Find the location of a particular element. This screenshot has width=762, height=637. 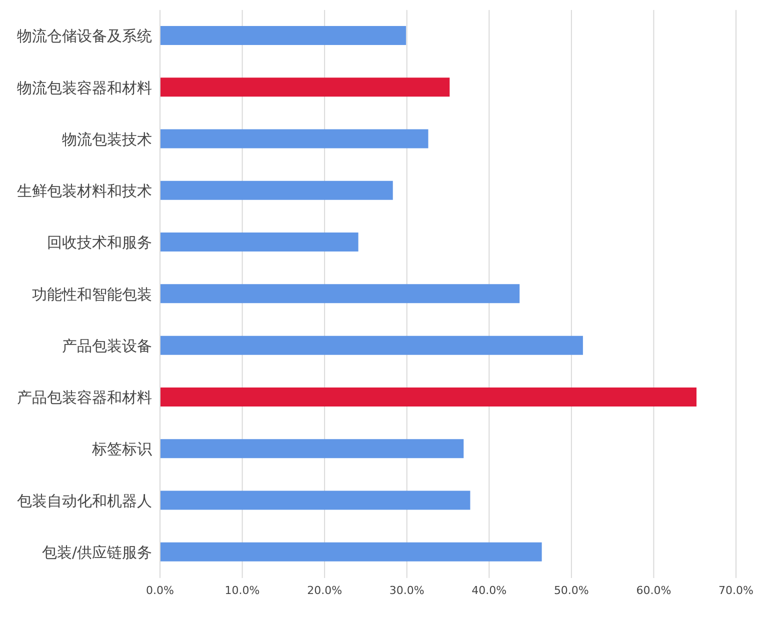

y-tick-label: 回收技术和服务 is located at coordinates (99, 243).